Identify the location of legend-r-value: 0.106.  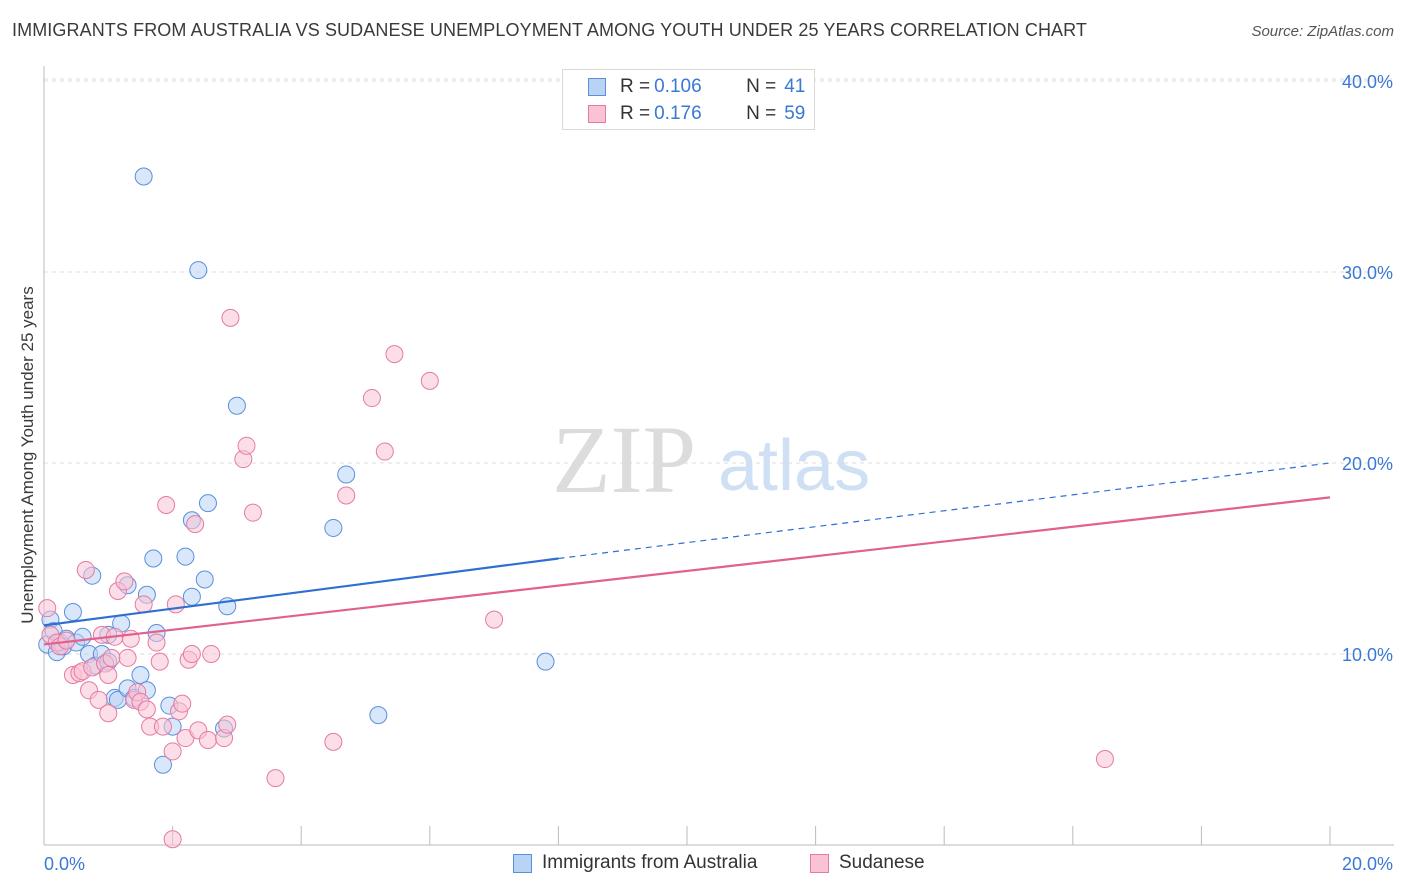
(678, 86).